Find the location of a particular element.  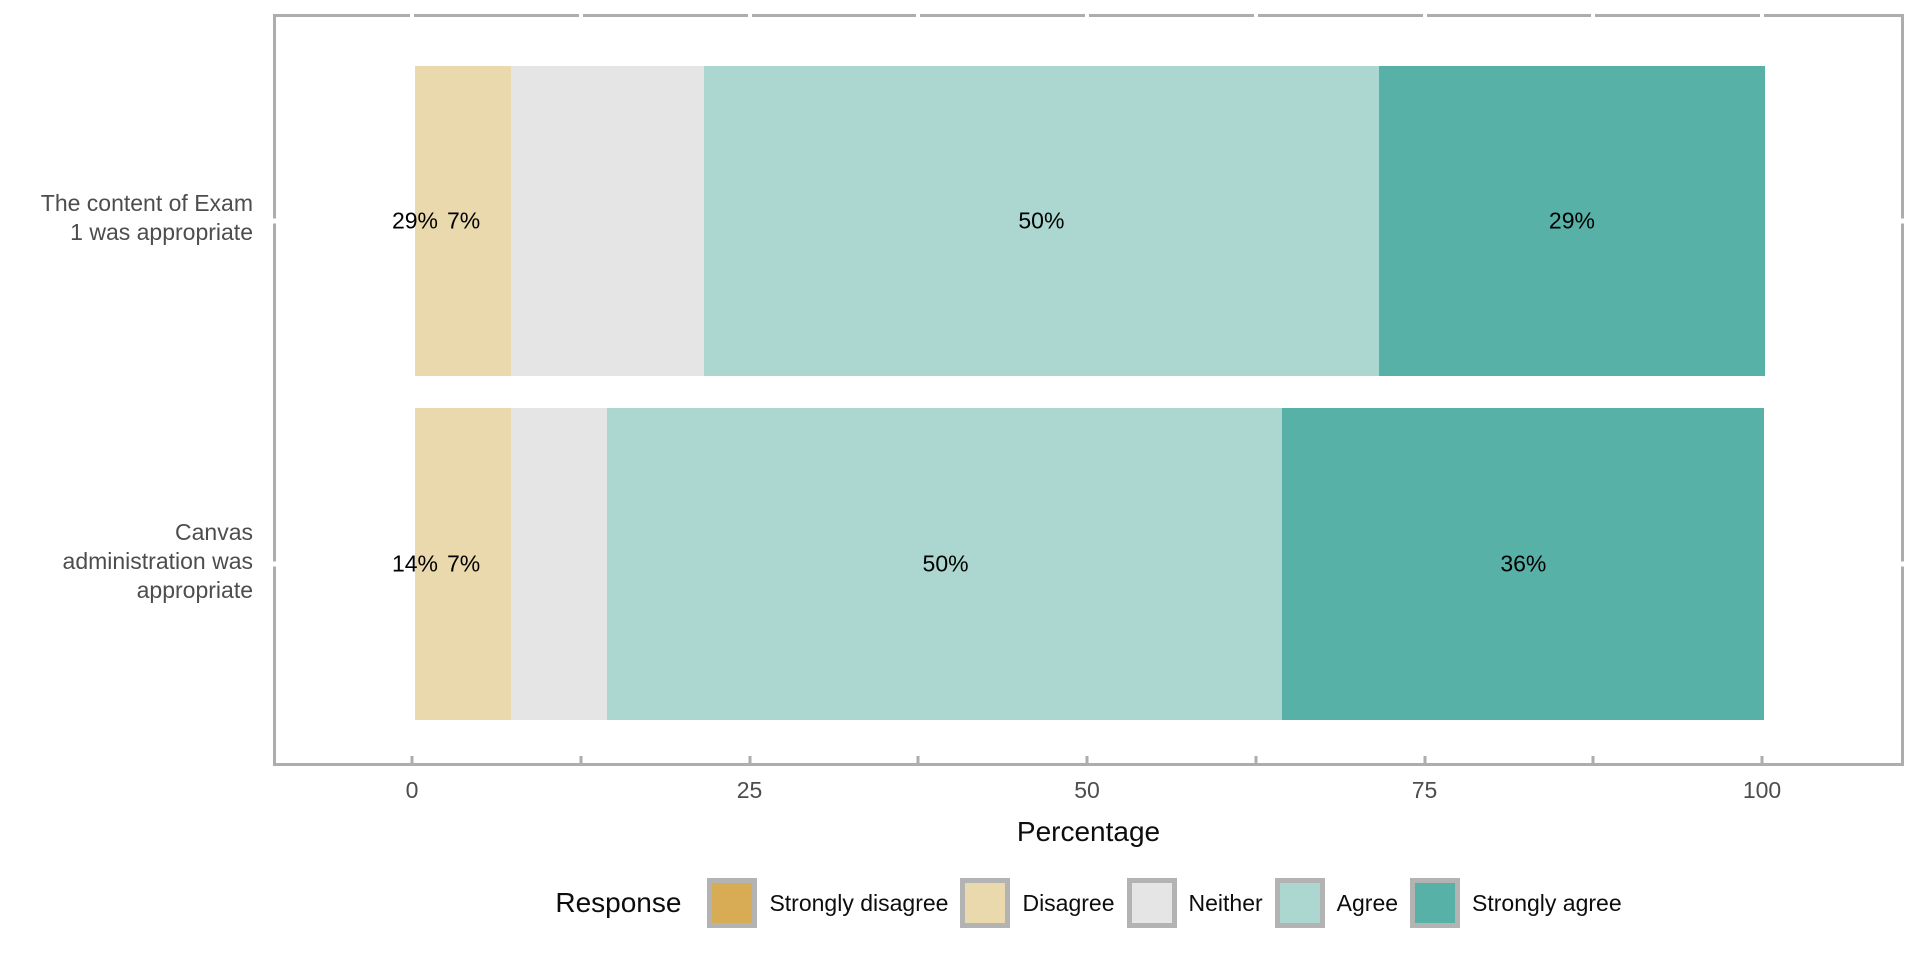

legend-item: Neither is located at coordinates (1194, 903).